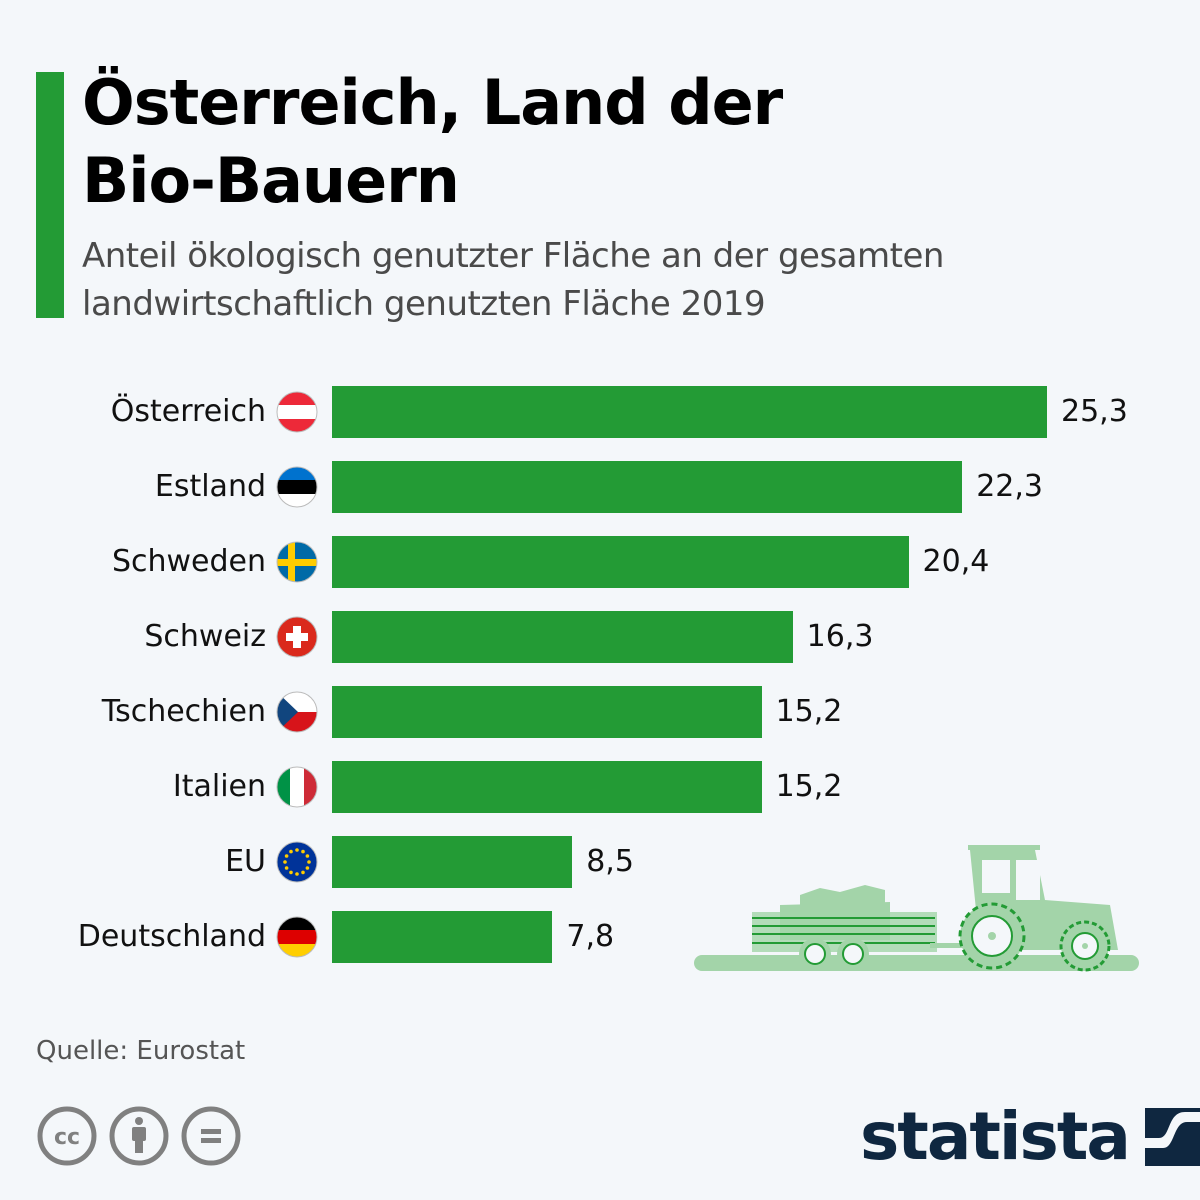 This screenshot has width=1200, height=1200. Describe the element at coordinates (916, 908) in the screenshot. I see `tractor-illustration` at that location.